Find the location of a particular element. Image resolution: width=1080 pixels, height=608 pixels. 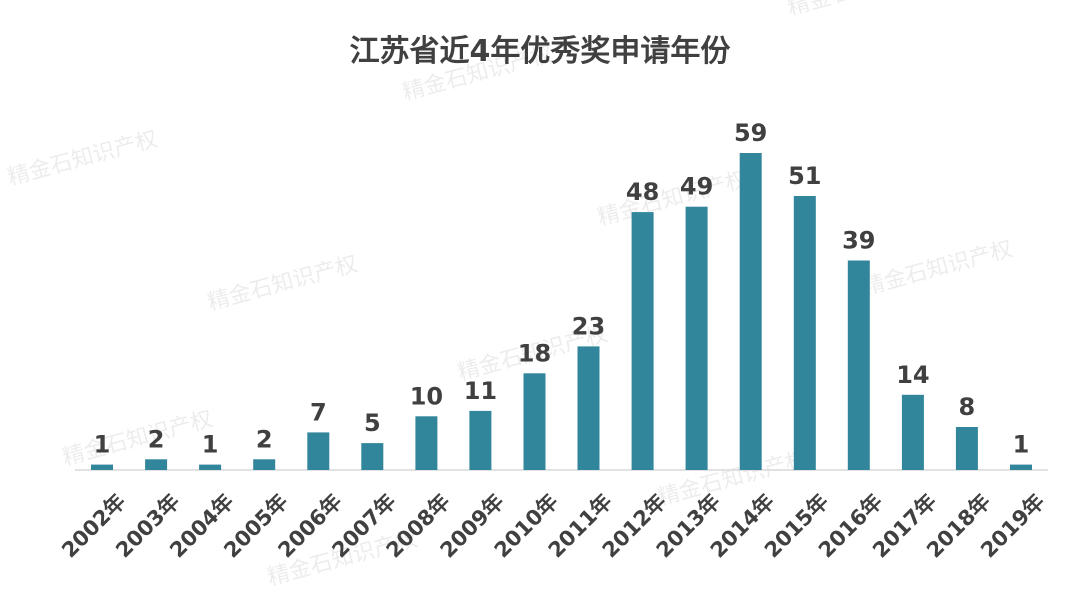

bar-2019年 is located at coordinates (1021, 467).